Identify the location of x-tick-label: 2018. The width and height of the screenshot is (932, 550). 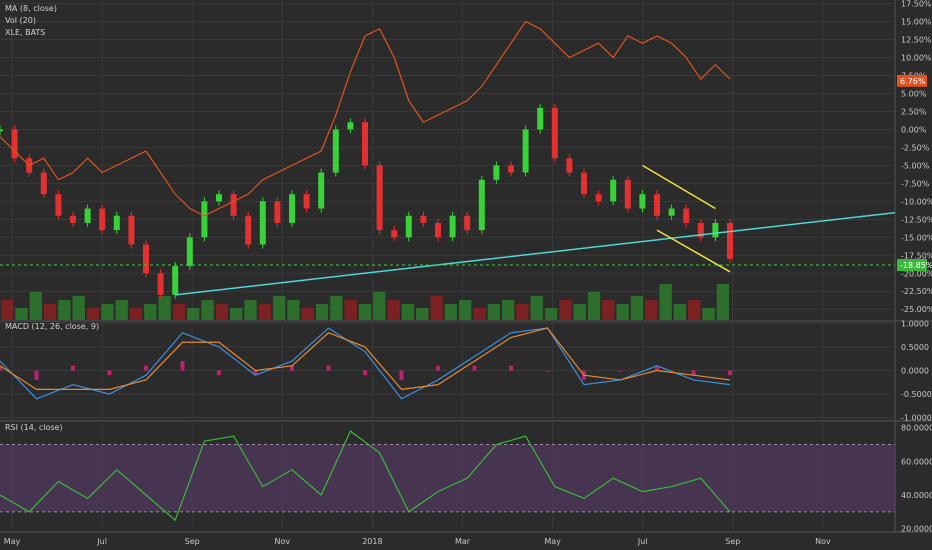
(372, 541).